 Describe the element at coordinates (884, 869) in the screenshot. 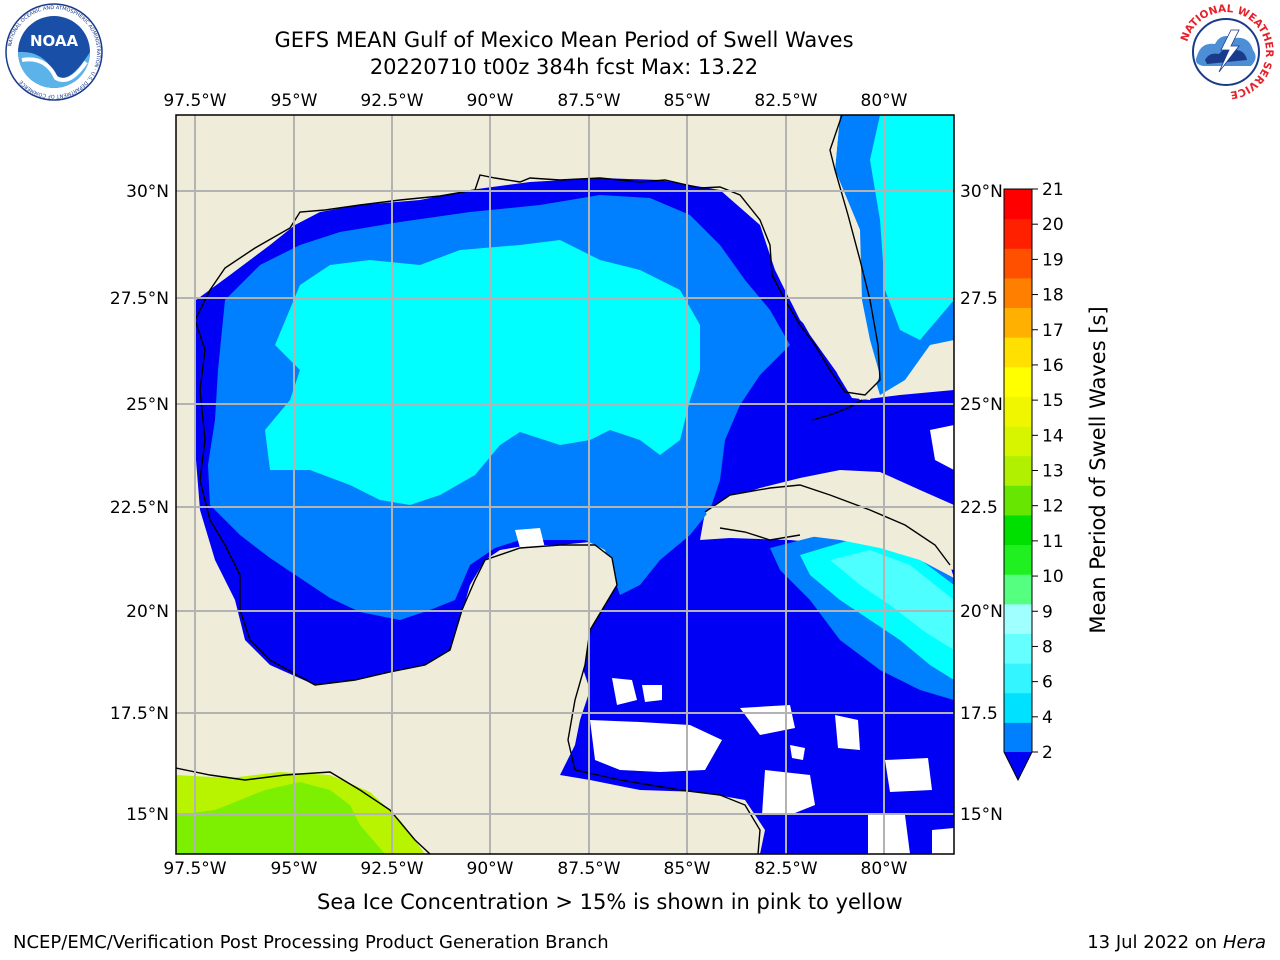

I see `lon-label-bottom: 80°W` at that location.